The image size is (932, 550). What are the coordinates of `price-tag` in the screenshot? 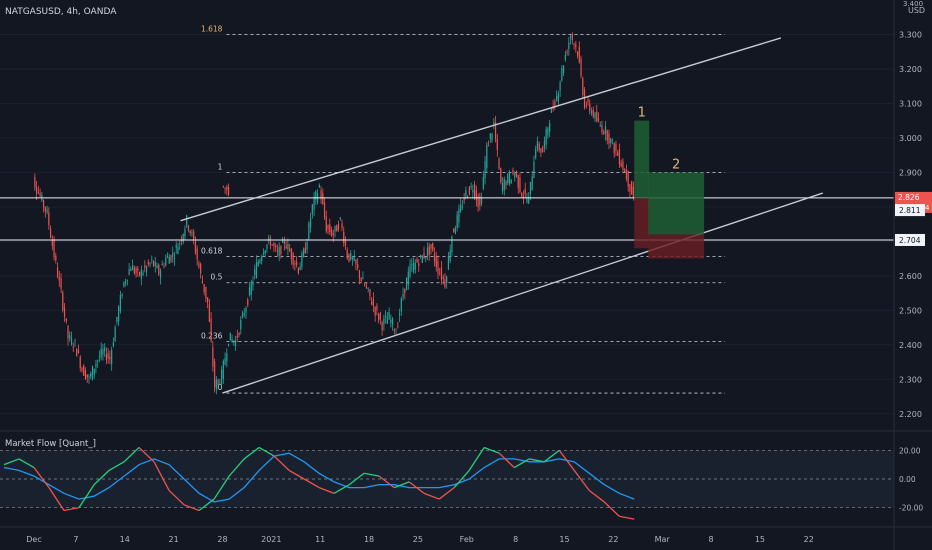 It's located at (910, 210).